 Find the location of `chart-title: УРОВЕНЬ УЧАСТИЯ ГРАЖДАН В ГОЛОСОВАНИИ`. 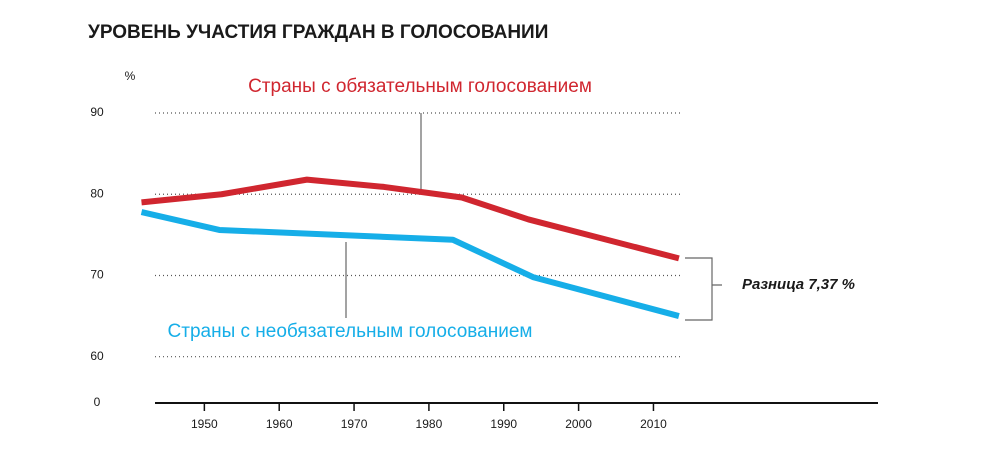

chart-title: УРОВЕНЬ УЧАСТИЯ ГРАЖДАН В ГОЛОСОВАНИИ is located at coordinates (318, 32).